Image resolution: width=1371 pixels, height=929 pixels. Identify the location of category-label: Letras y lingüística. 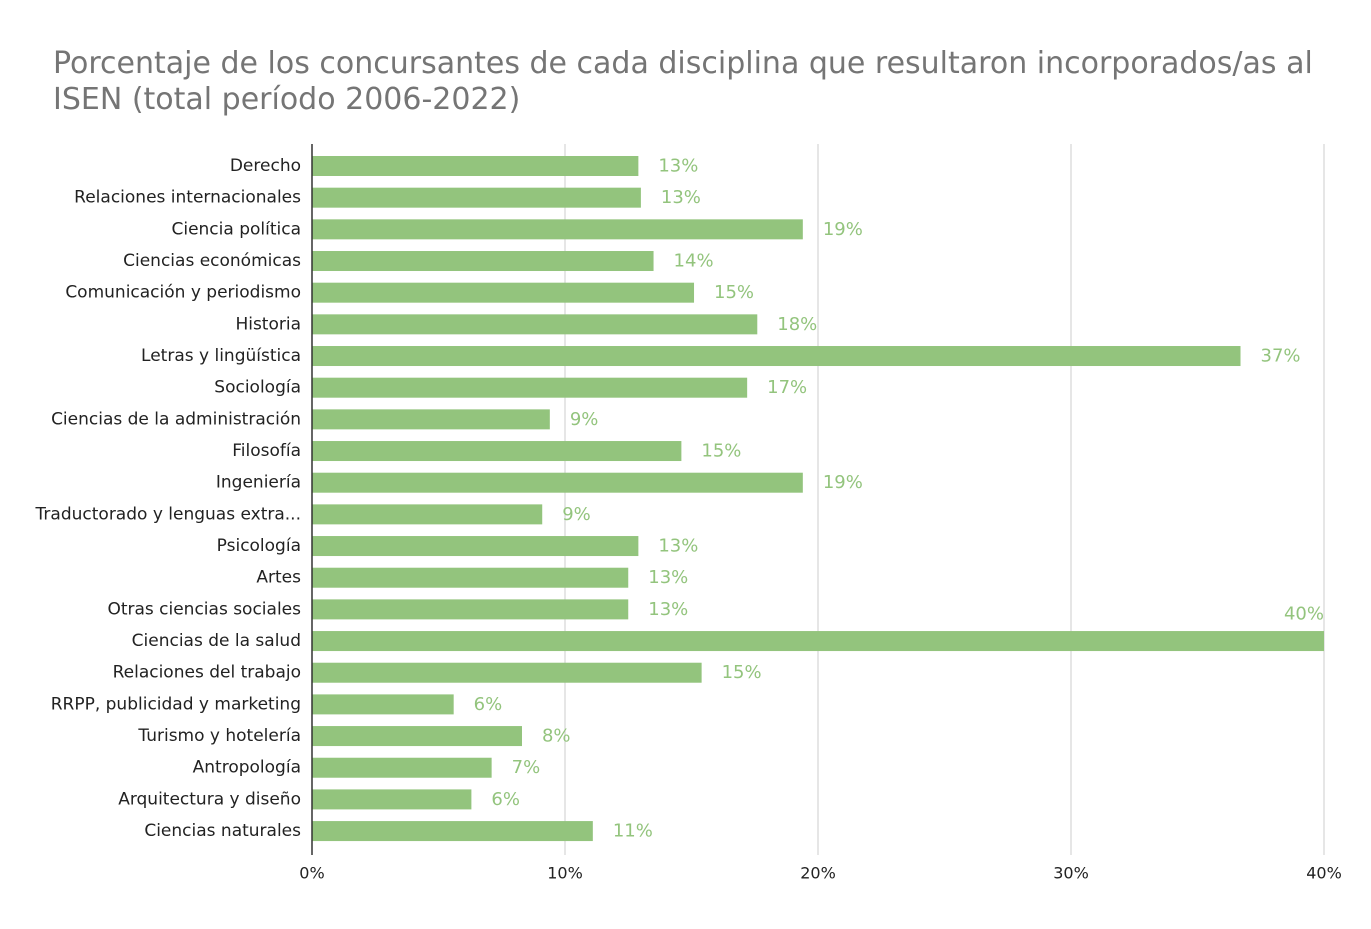
(221, 356).